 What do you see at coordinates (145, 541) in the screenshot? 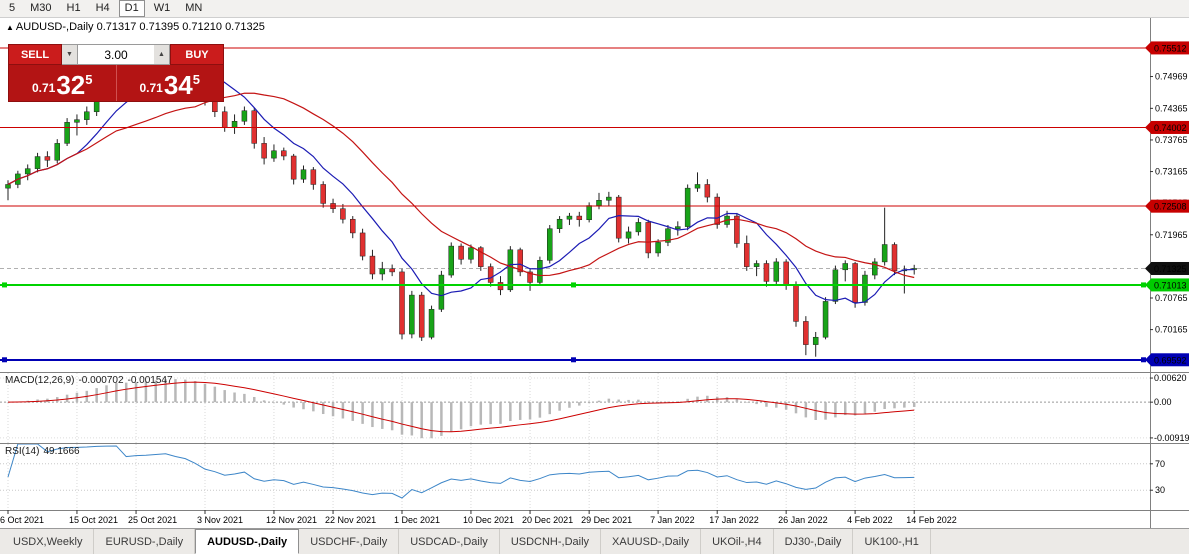
I see `chart-tab-eurusd-daily: EURUSD-,Daily` at bounding box center [145, 541].